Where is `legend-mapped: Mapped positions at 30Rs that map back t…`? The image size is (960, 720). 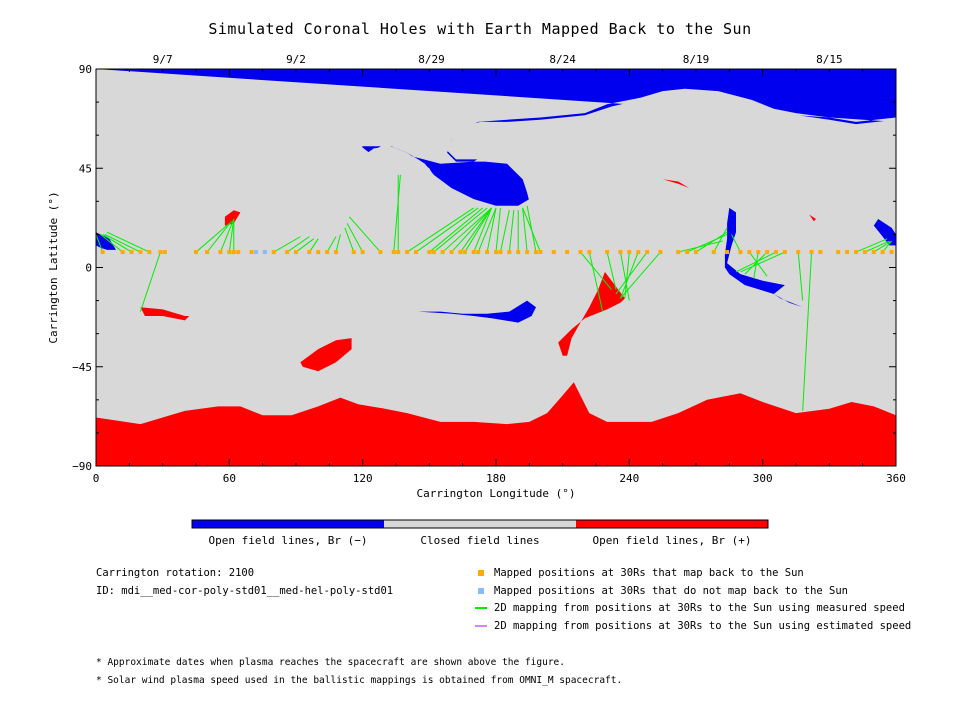 legend-mapped: Mapped positions at 30Rs that map back t… is located at coordinates (641, 573).